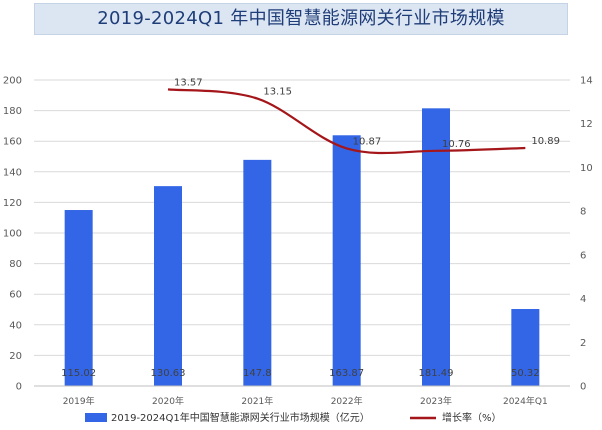 Image resolution: width=602 pixels, height=430 pixels. What do you see at coordinates (302, 396) in the screenshot?
I see `x-axis: 2019年 2020年 2021年 2022年 2023年 2024年Q1` at bounding box center [302, 396].